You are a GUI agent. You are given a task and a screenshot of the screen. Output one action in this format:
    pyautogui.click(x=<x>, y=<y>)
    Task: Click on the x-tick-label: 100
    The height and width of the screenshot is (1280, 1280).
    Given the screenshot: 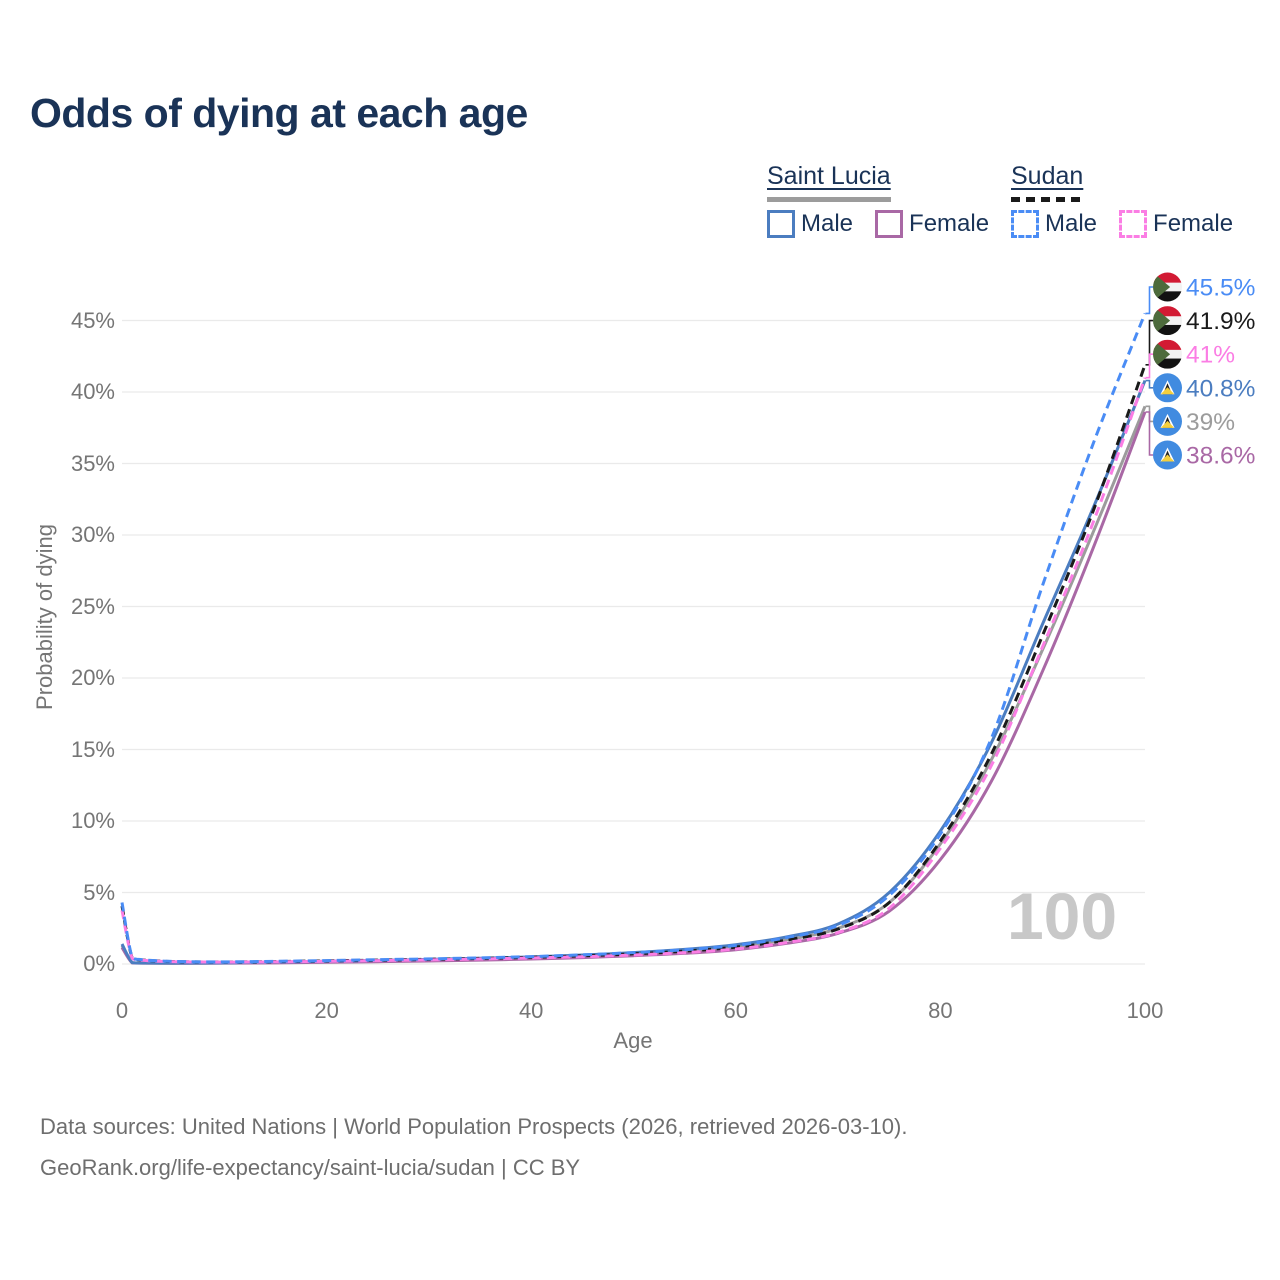 What is the action you would take?
    pyautogui.click(x=1145, y=1010)
    